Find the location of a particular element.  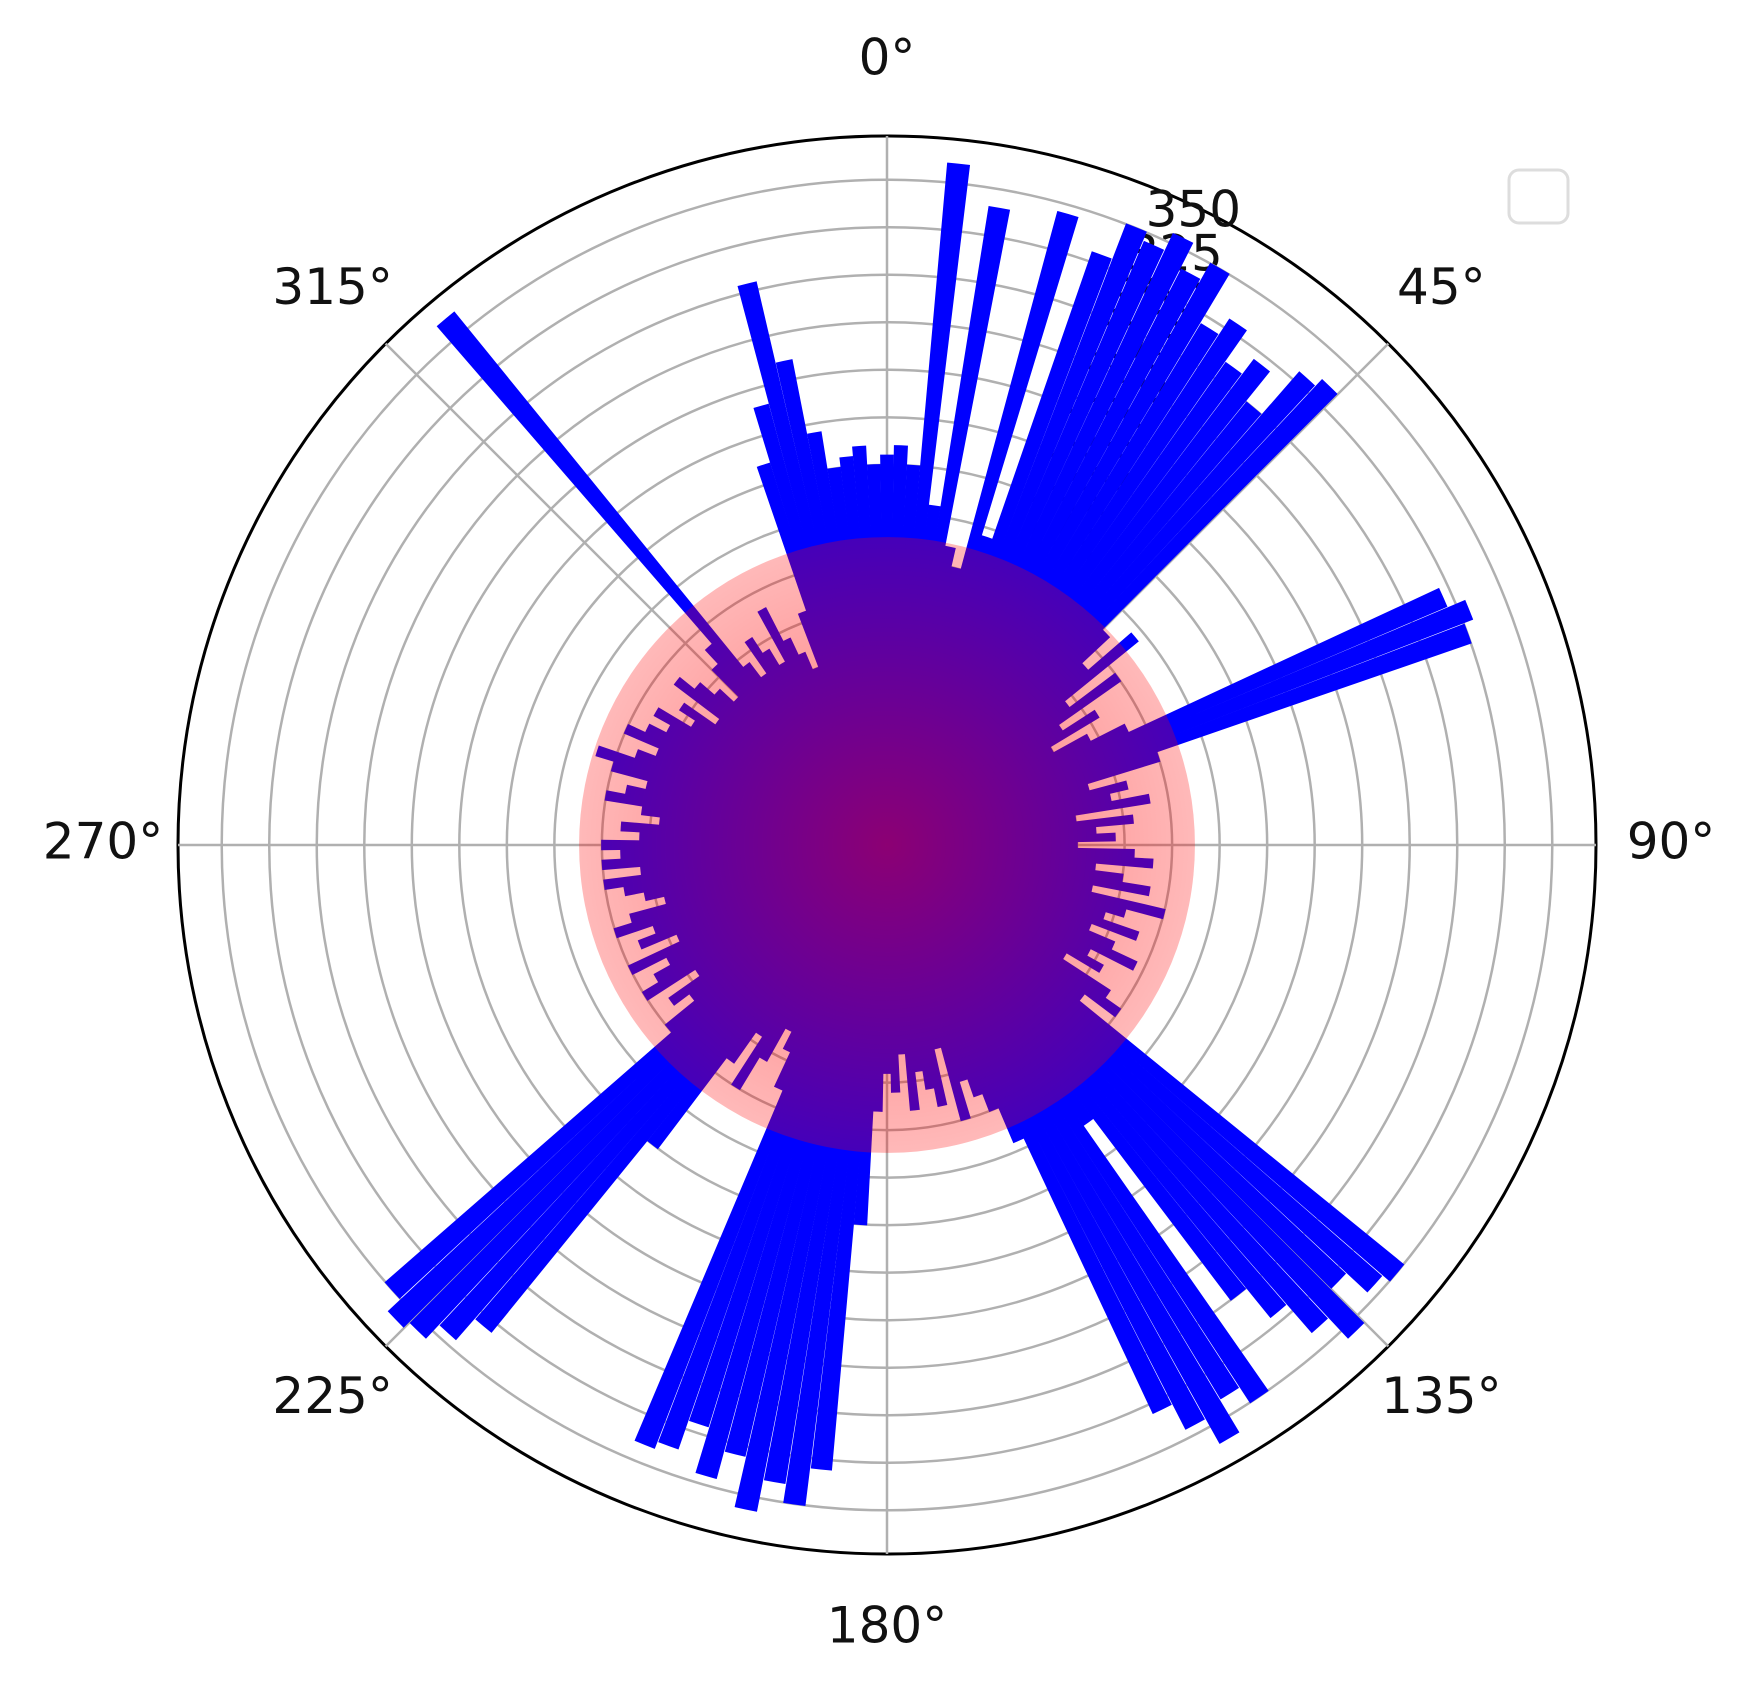

theta-tick-label: 270° is located at coordinates (103, 842).